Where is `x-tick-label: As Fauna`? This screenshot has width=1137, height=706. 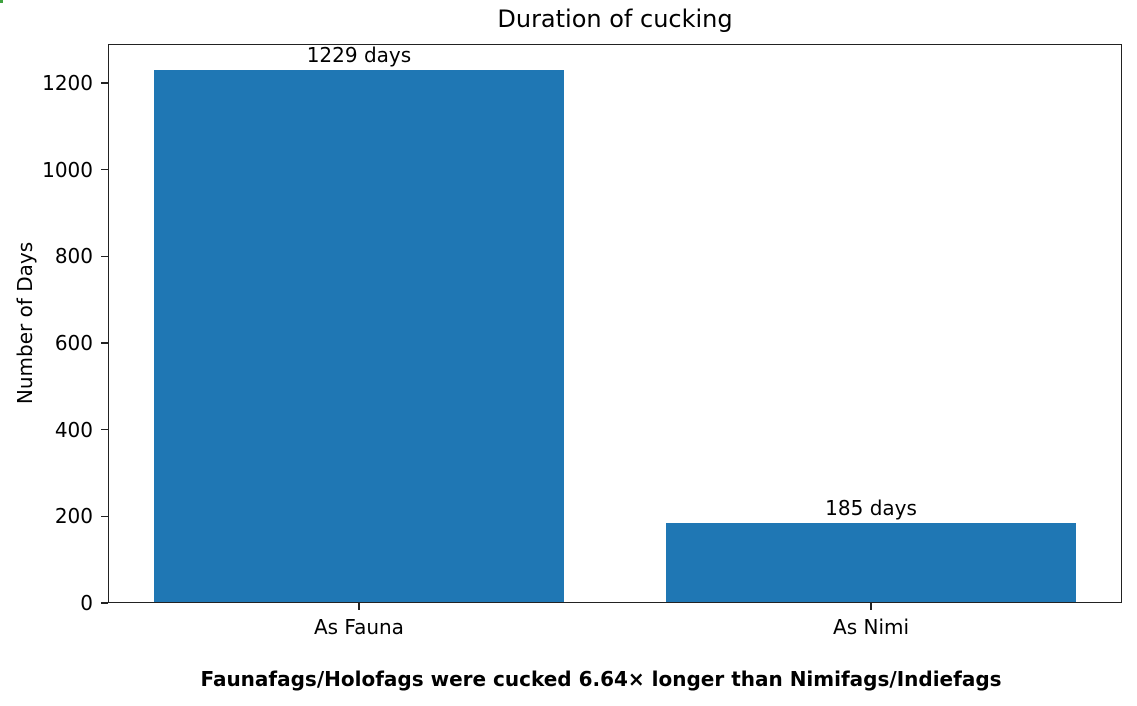
x-tick-label: As Fauna is located at coordinates (358, 627).